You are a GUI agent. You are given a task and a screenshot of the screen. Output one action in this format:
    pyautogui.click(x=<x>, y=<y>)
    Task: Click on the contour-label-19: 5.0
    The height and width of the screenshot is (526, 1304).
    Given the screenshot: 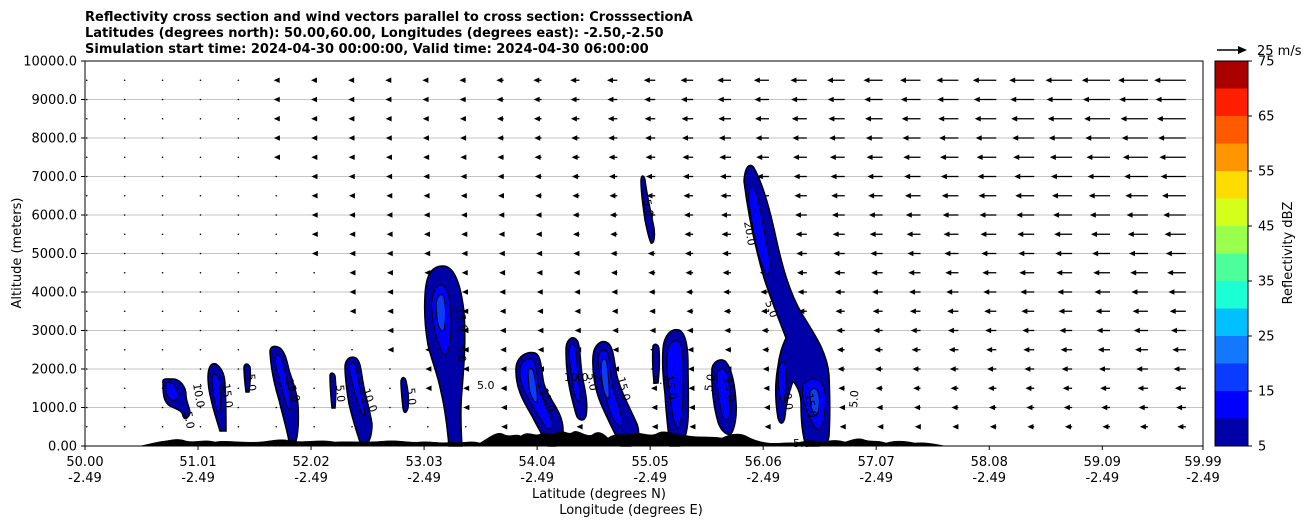 What is the action you would take?
    pyautogui.click(x=710, y=382)
    